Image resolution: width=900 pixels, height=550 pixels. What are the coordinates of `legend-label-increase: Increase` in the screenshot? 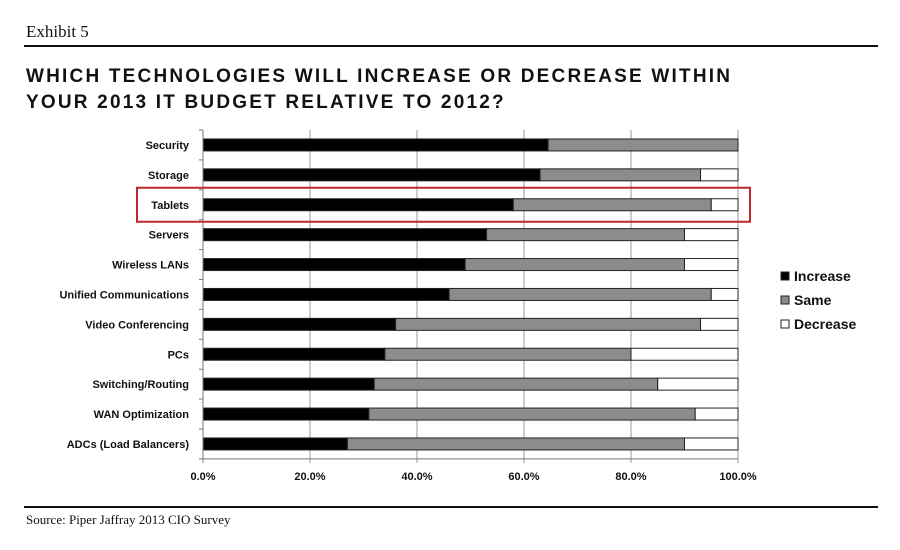 It's located at (822, 276).